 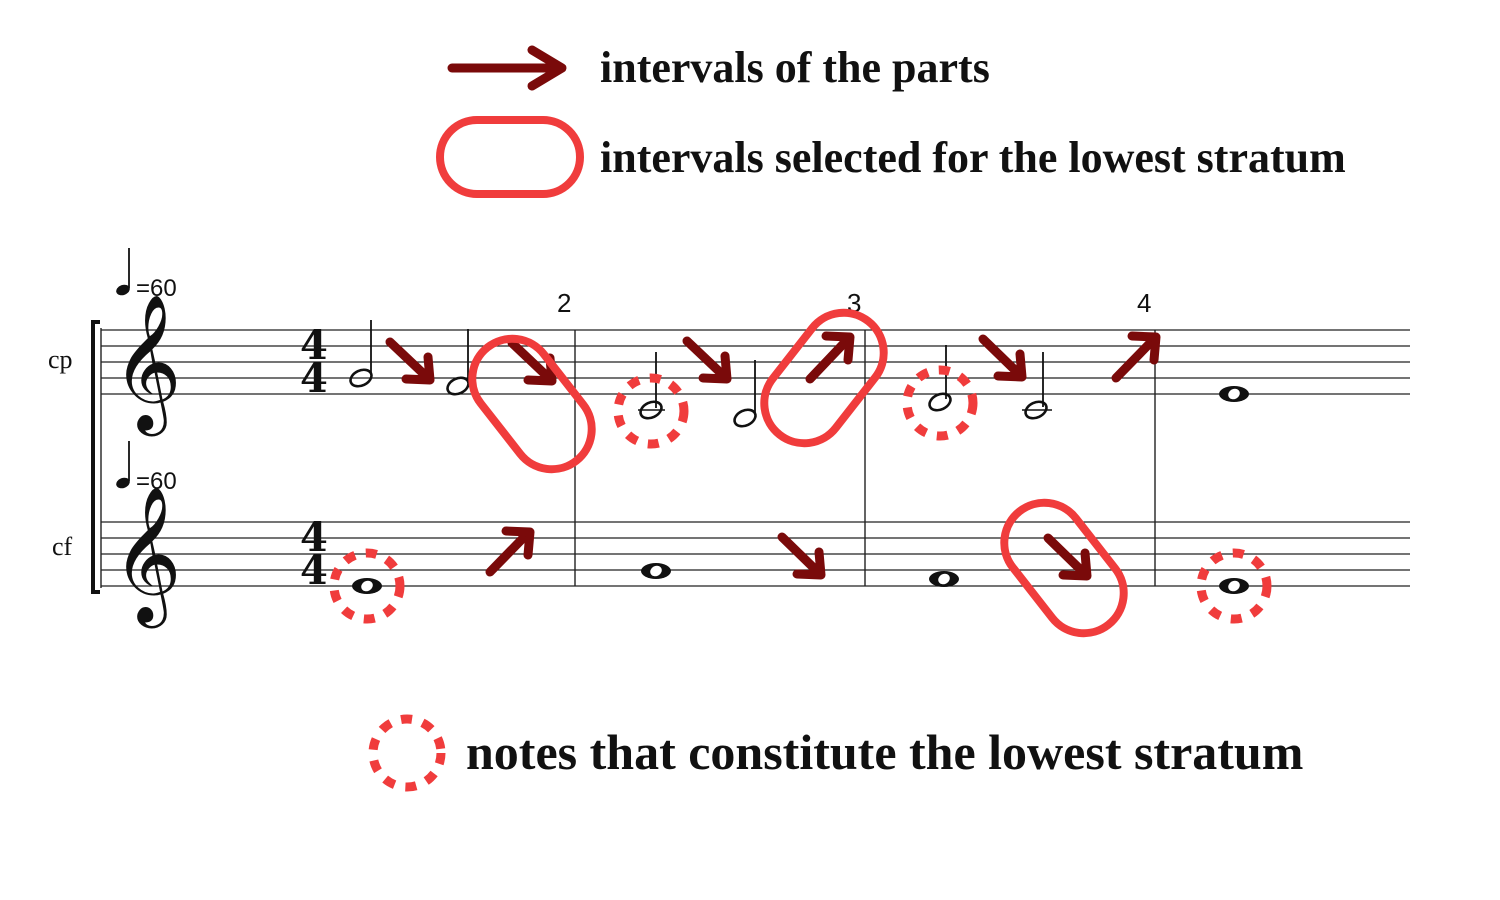 I want to click on legend-dashed-ring-icon, so click(x=407, y=753).